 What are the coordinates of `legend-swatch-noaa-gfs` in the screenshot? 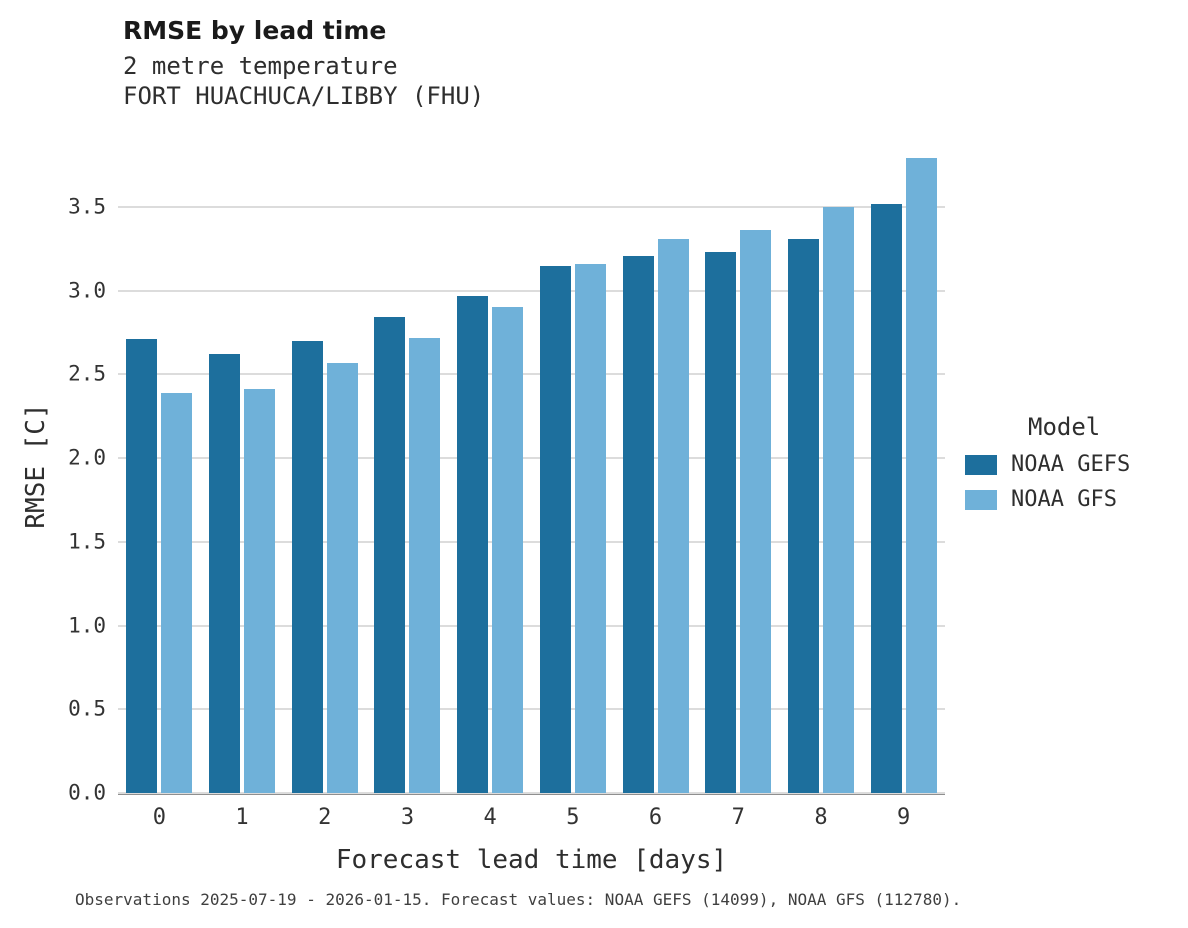 It's located at (981, 499).